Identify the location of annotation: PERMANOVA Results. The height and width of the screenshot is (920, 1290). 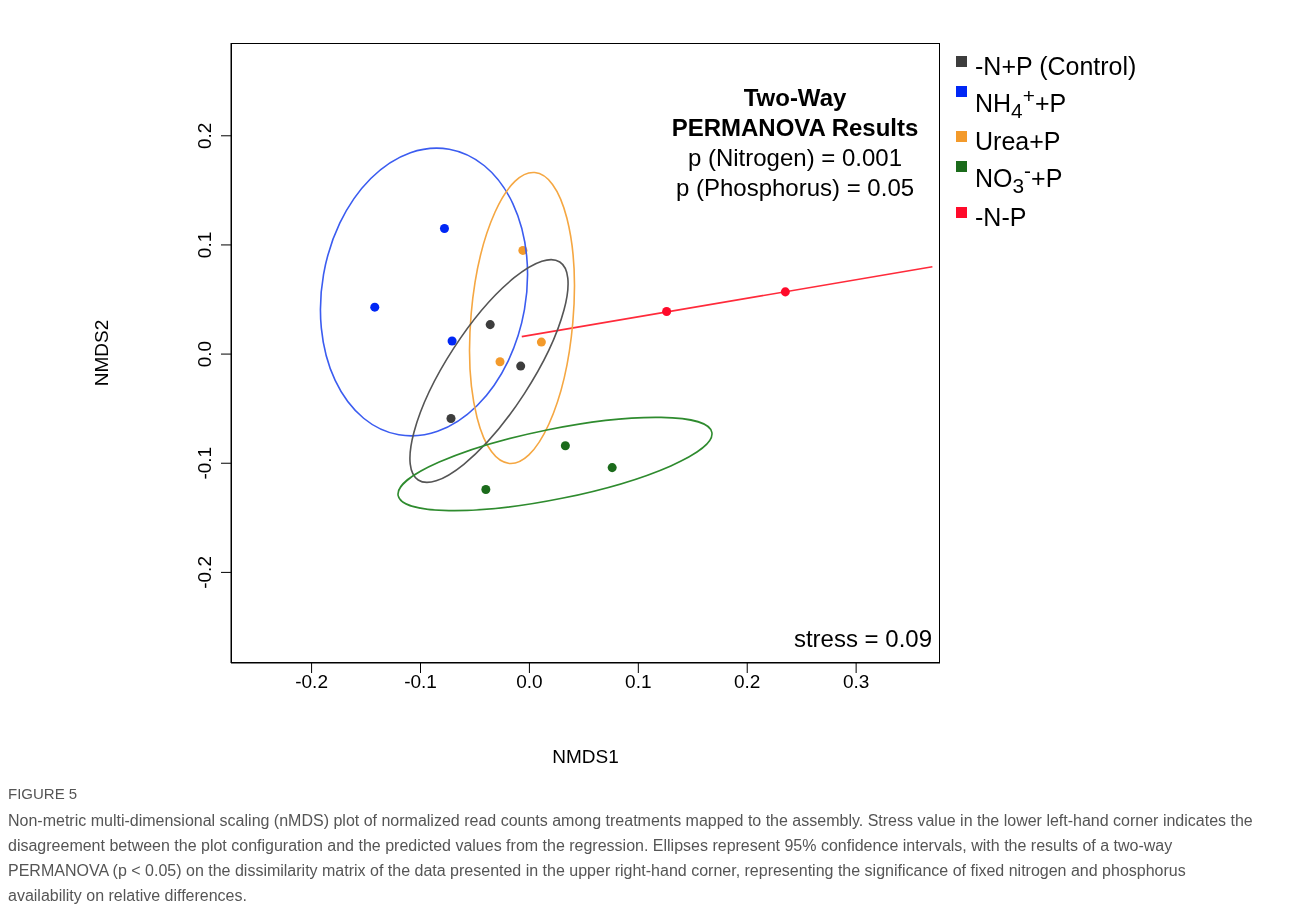
(795, 128).